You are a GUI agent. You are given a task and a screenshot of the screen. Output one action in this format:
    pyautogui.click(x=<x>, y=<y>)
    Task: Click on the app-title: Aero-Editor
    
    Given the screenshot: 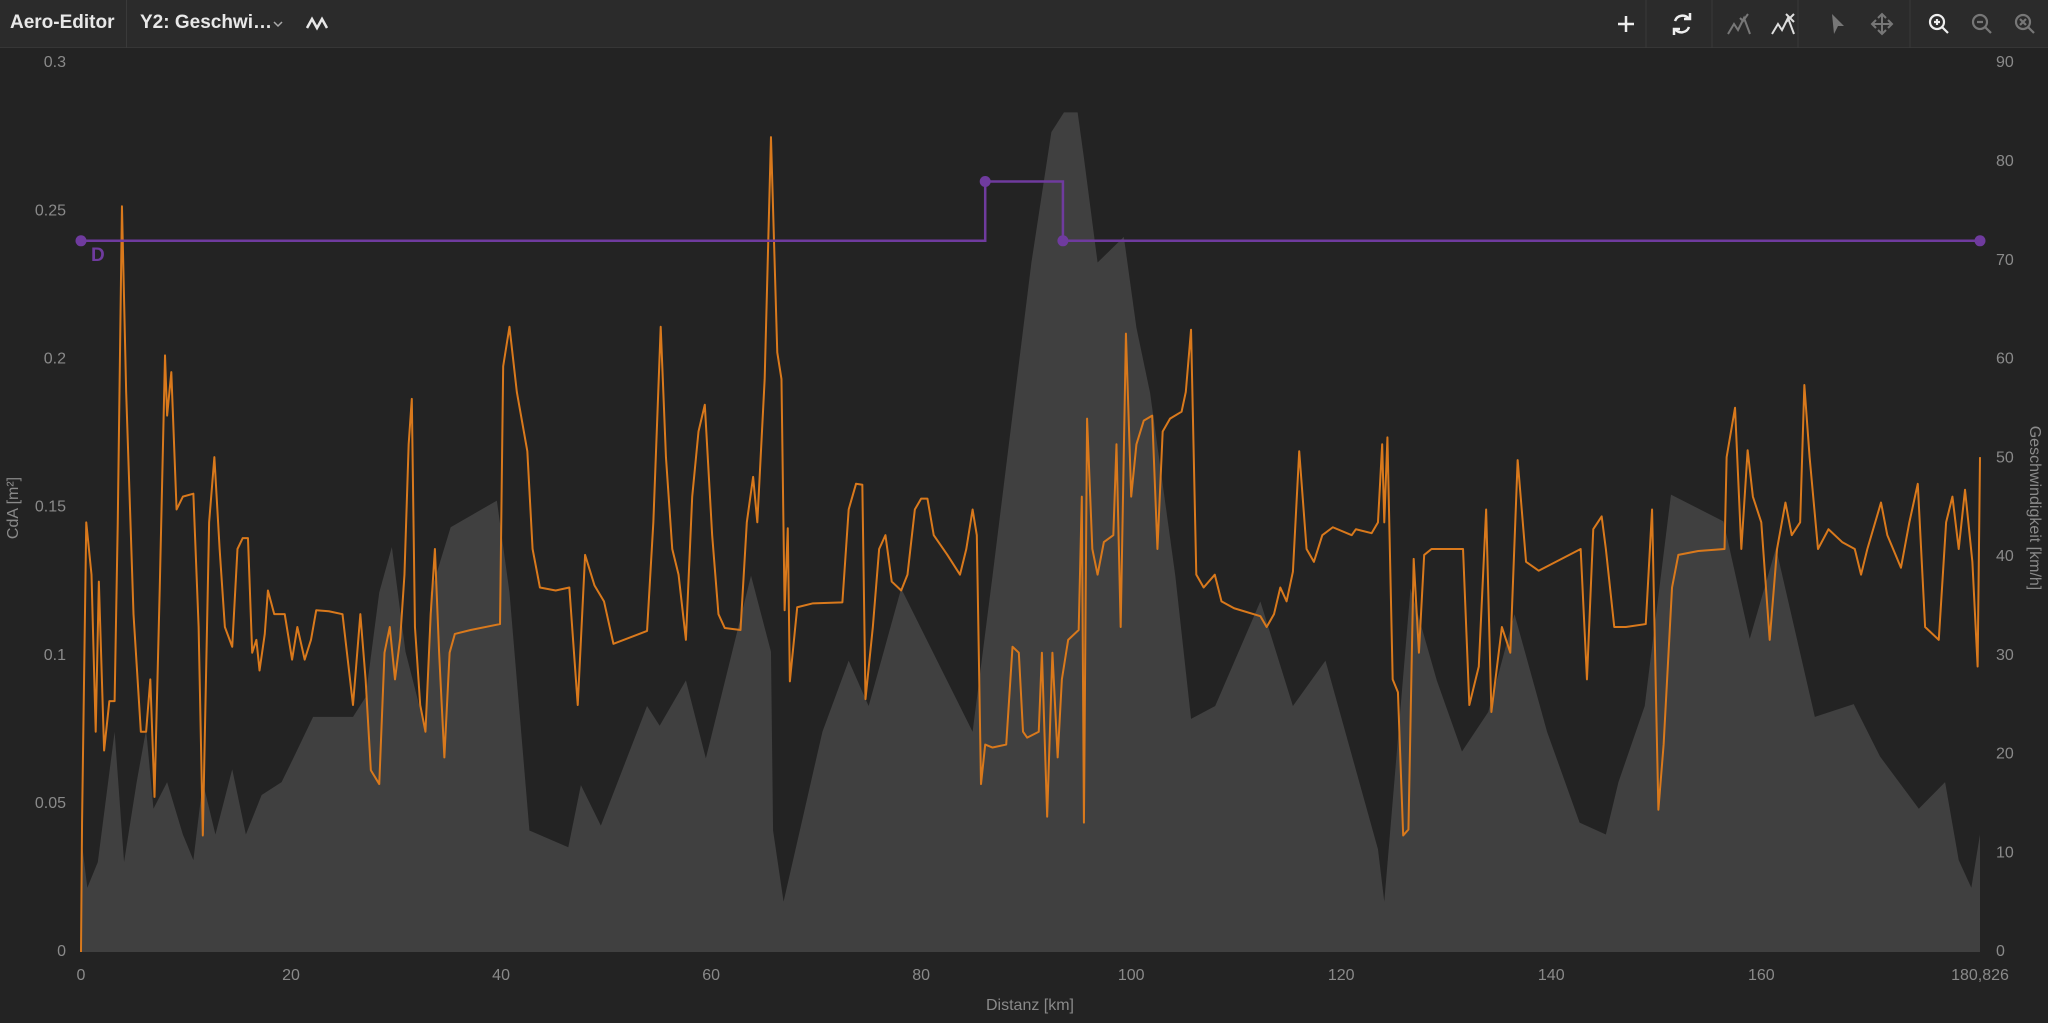 What is the action you would take?
    pyautogui.click(x=62, y=22)
    